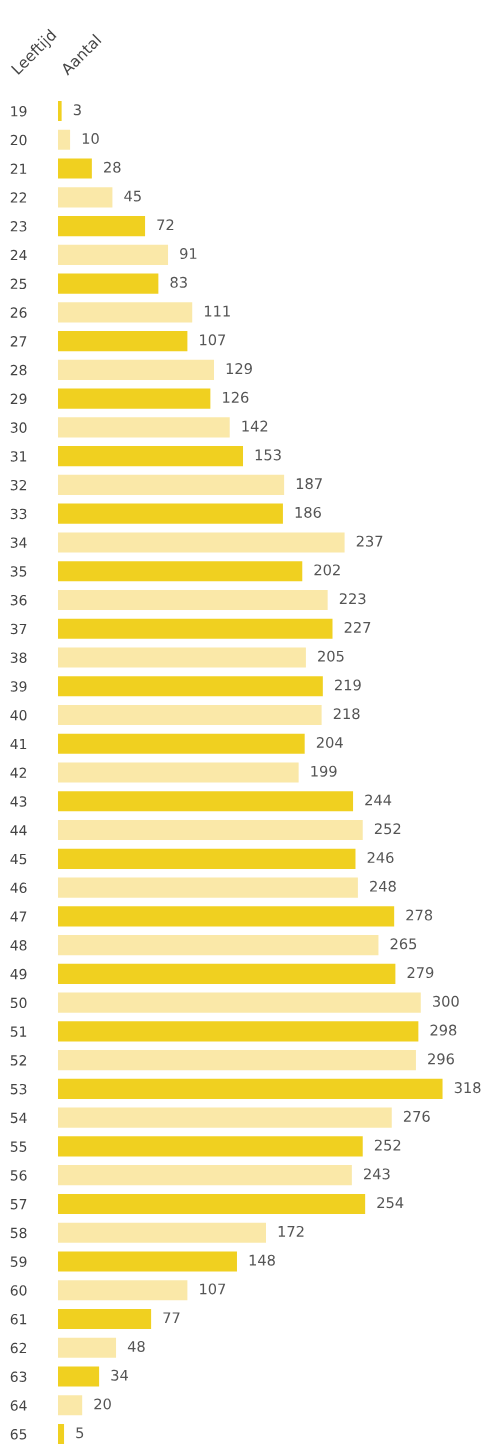 Image resolution: width=481 pixels, height=1449 pixels. What do you see at coordinates (377, 1174) in the screenshot?
I see `data-label: 243` at bounding box center [377, 1174].